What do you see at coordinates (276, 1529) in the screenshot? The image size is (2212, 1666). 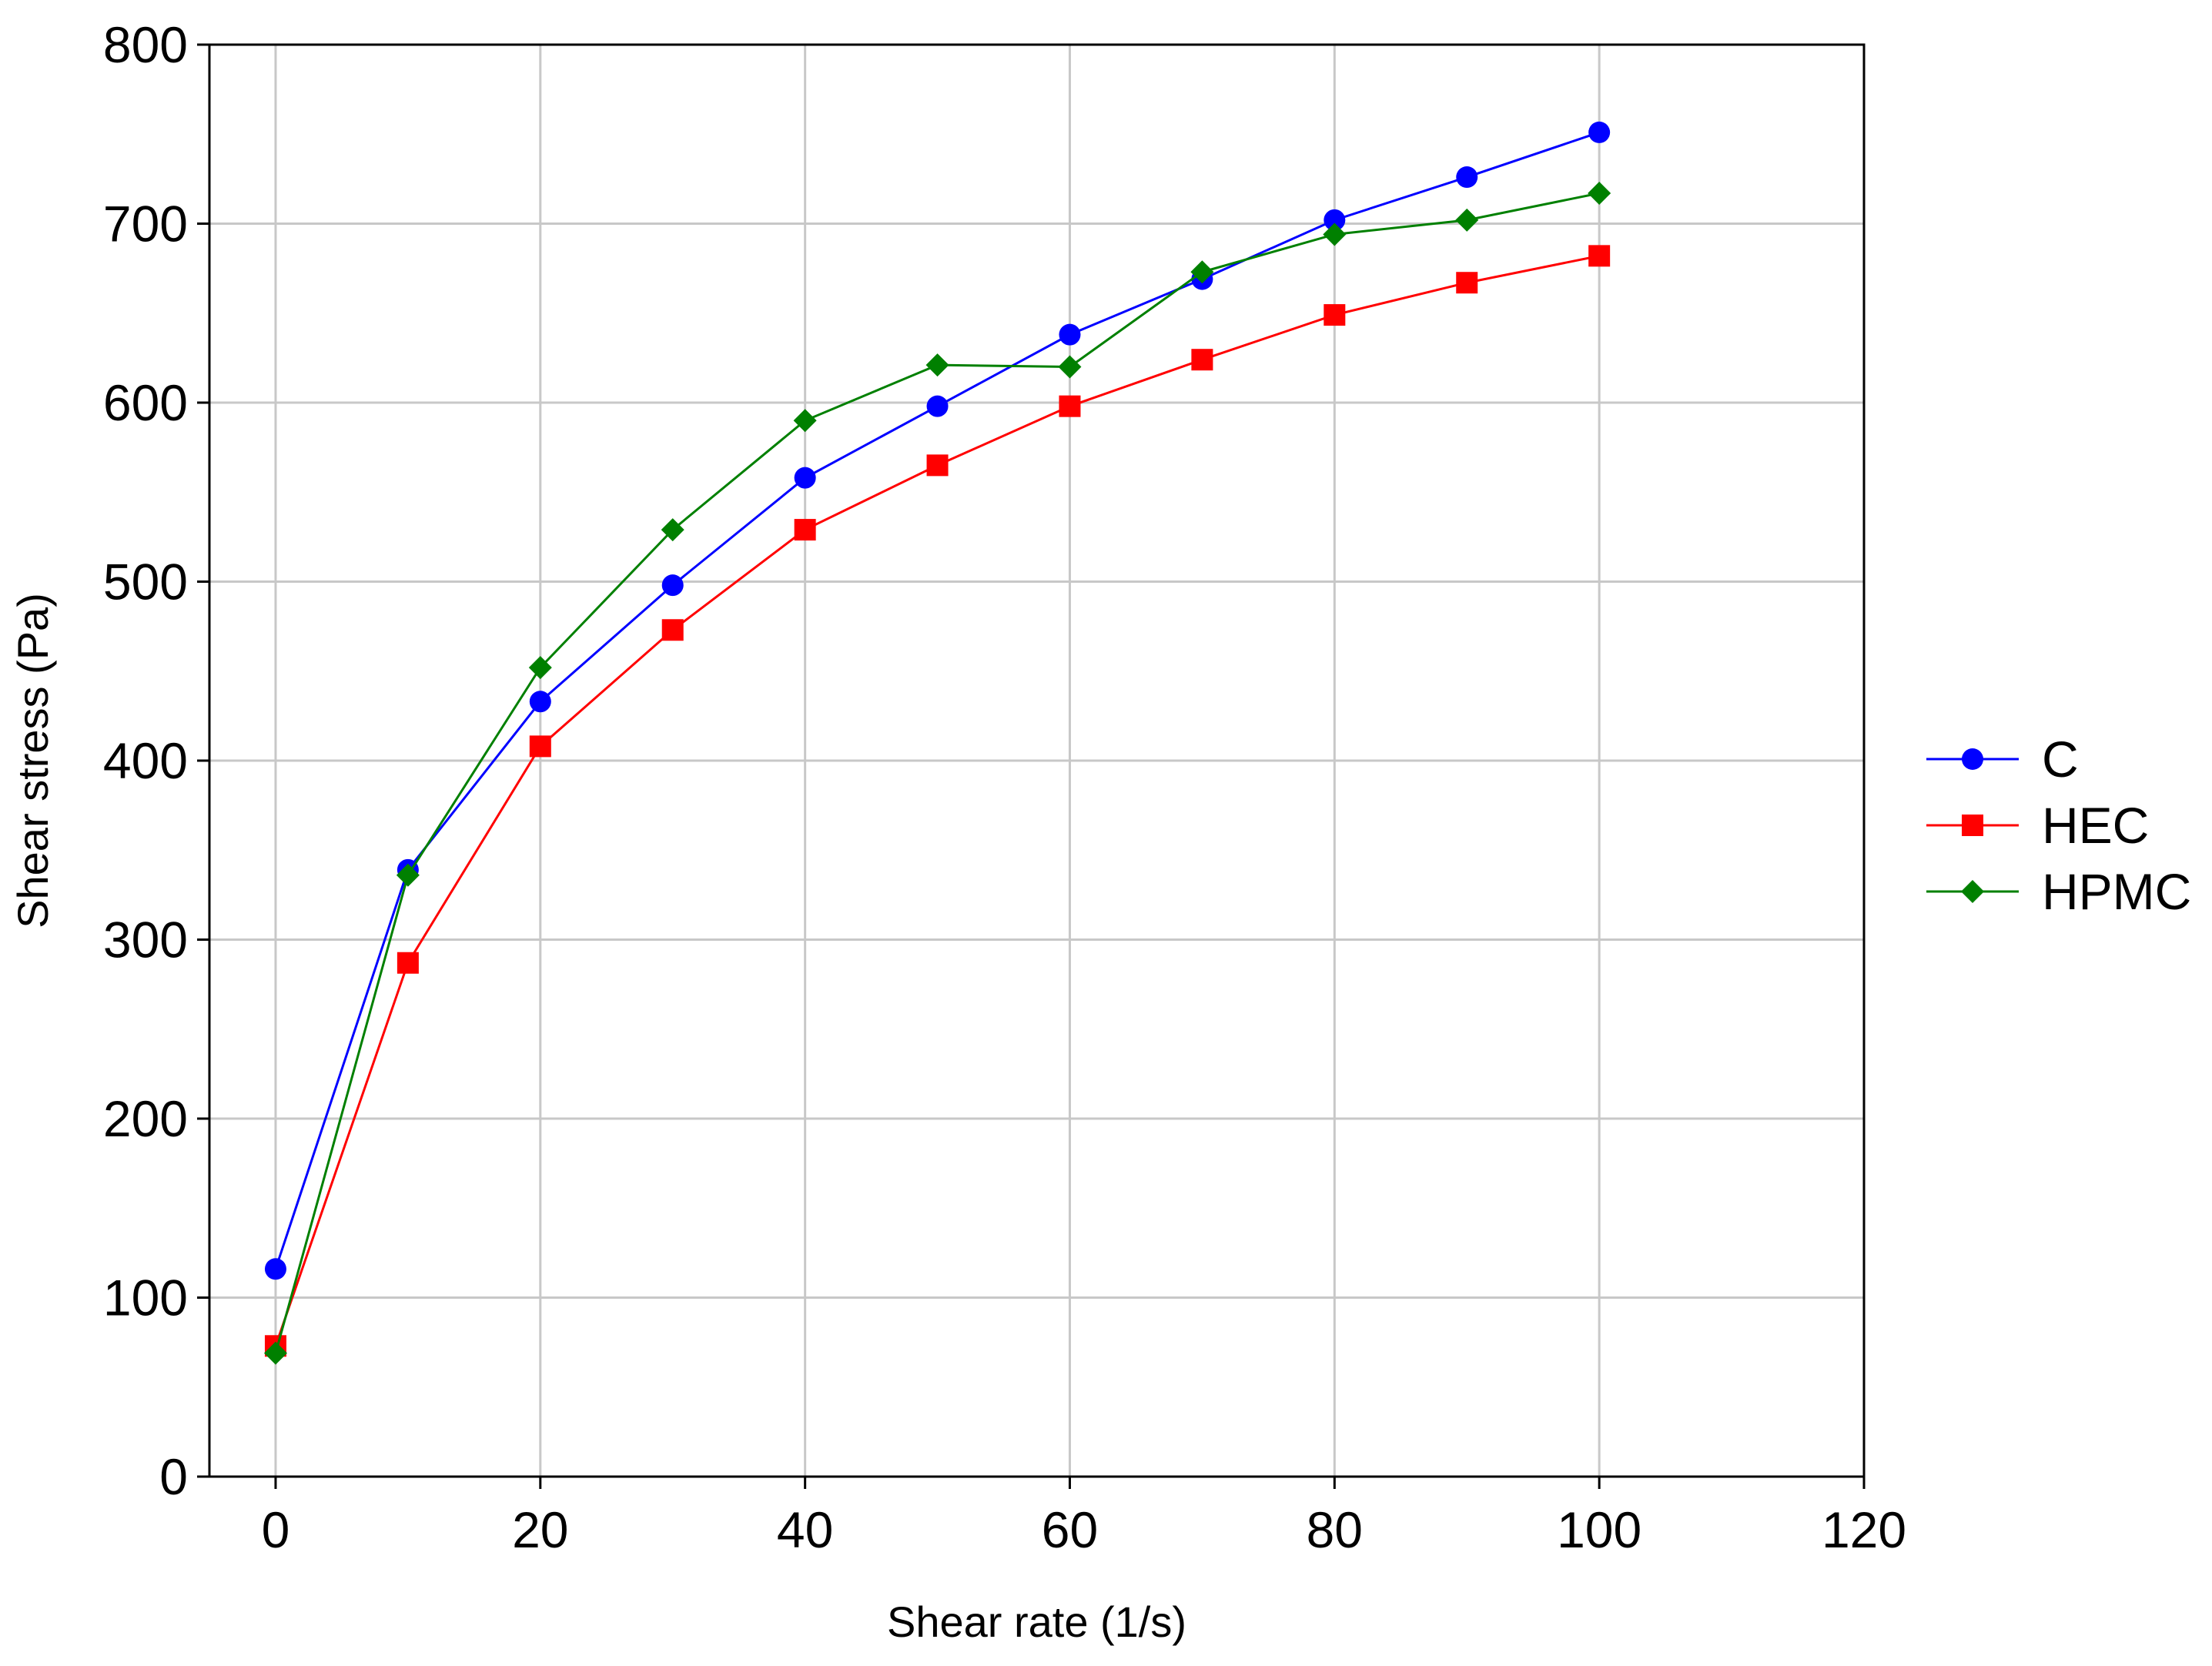 I see `x-tick-label: 0` at bounding box center [276, 1529].